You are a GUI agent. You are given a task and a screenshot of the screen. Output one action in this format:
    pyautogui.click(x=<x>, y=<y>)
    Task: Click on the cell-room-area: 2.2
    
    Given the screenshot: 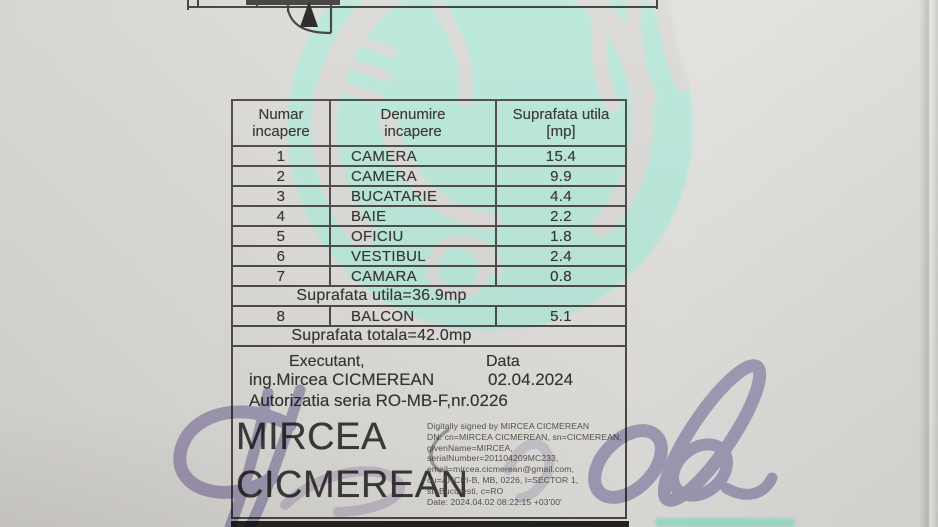 What is the action you would take?
    pyautogui.click(x=561, y=216)
    